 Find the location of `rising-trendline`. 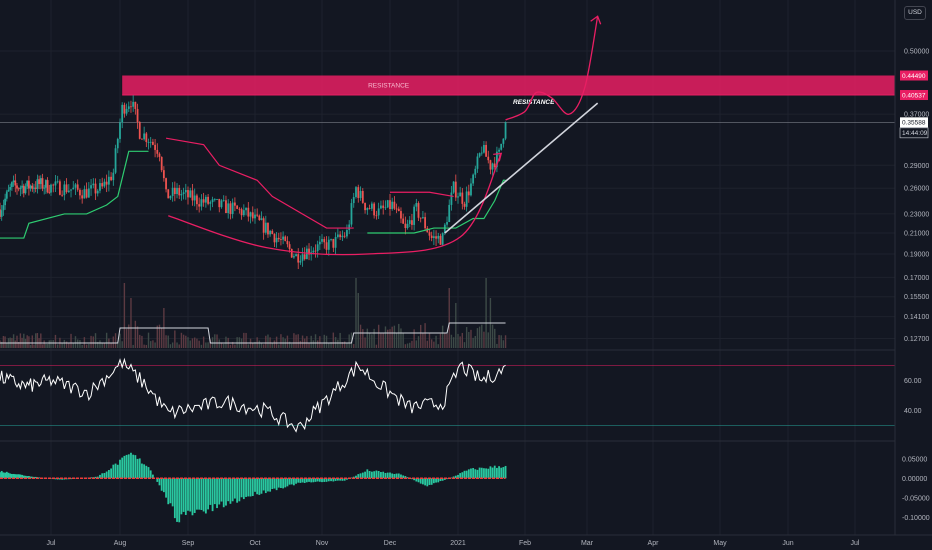

rising-trendline is located at coordinates (521, 168).